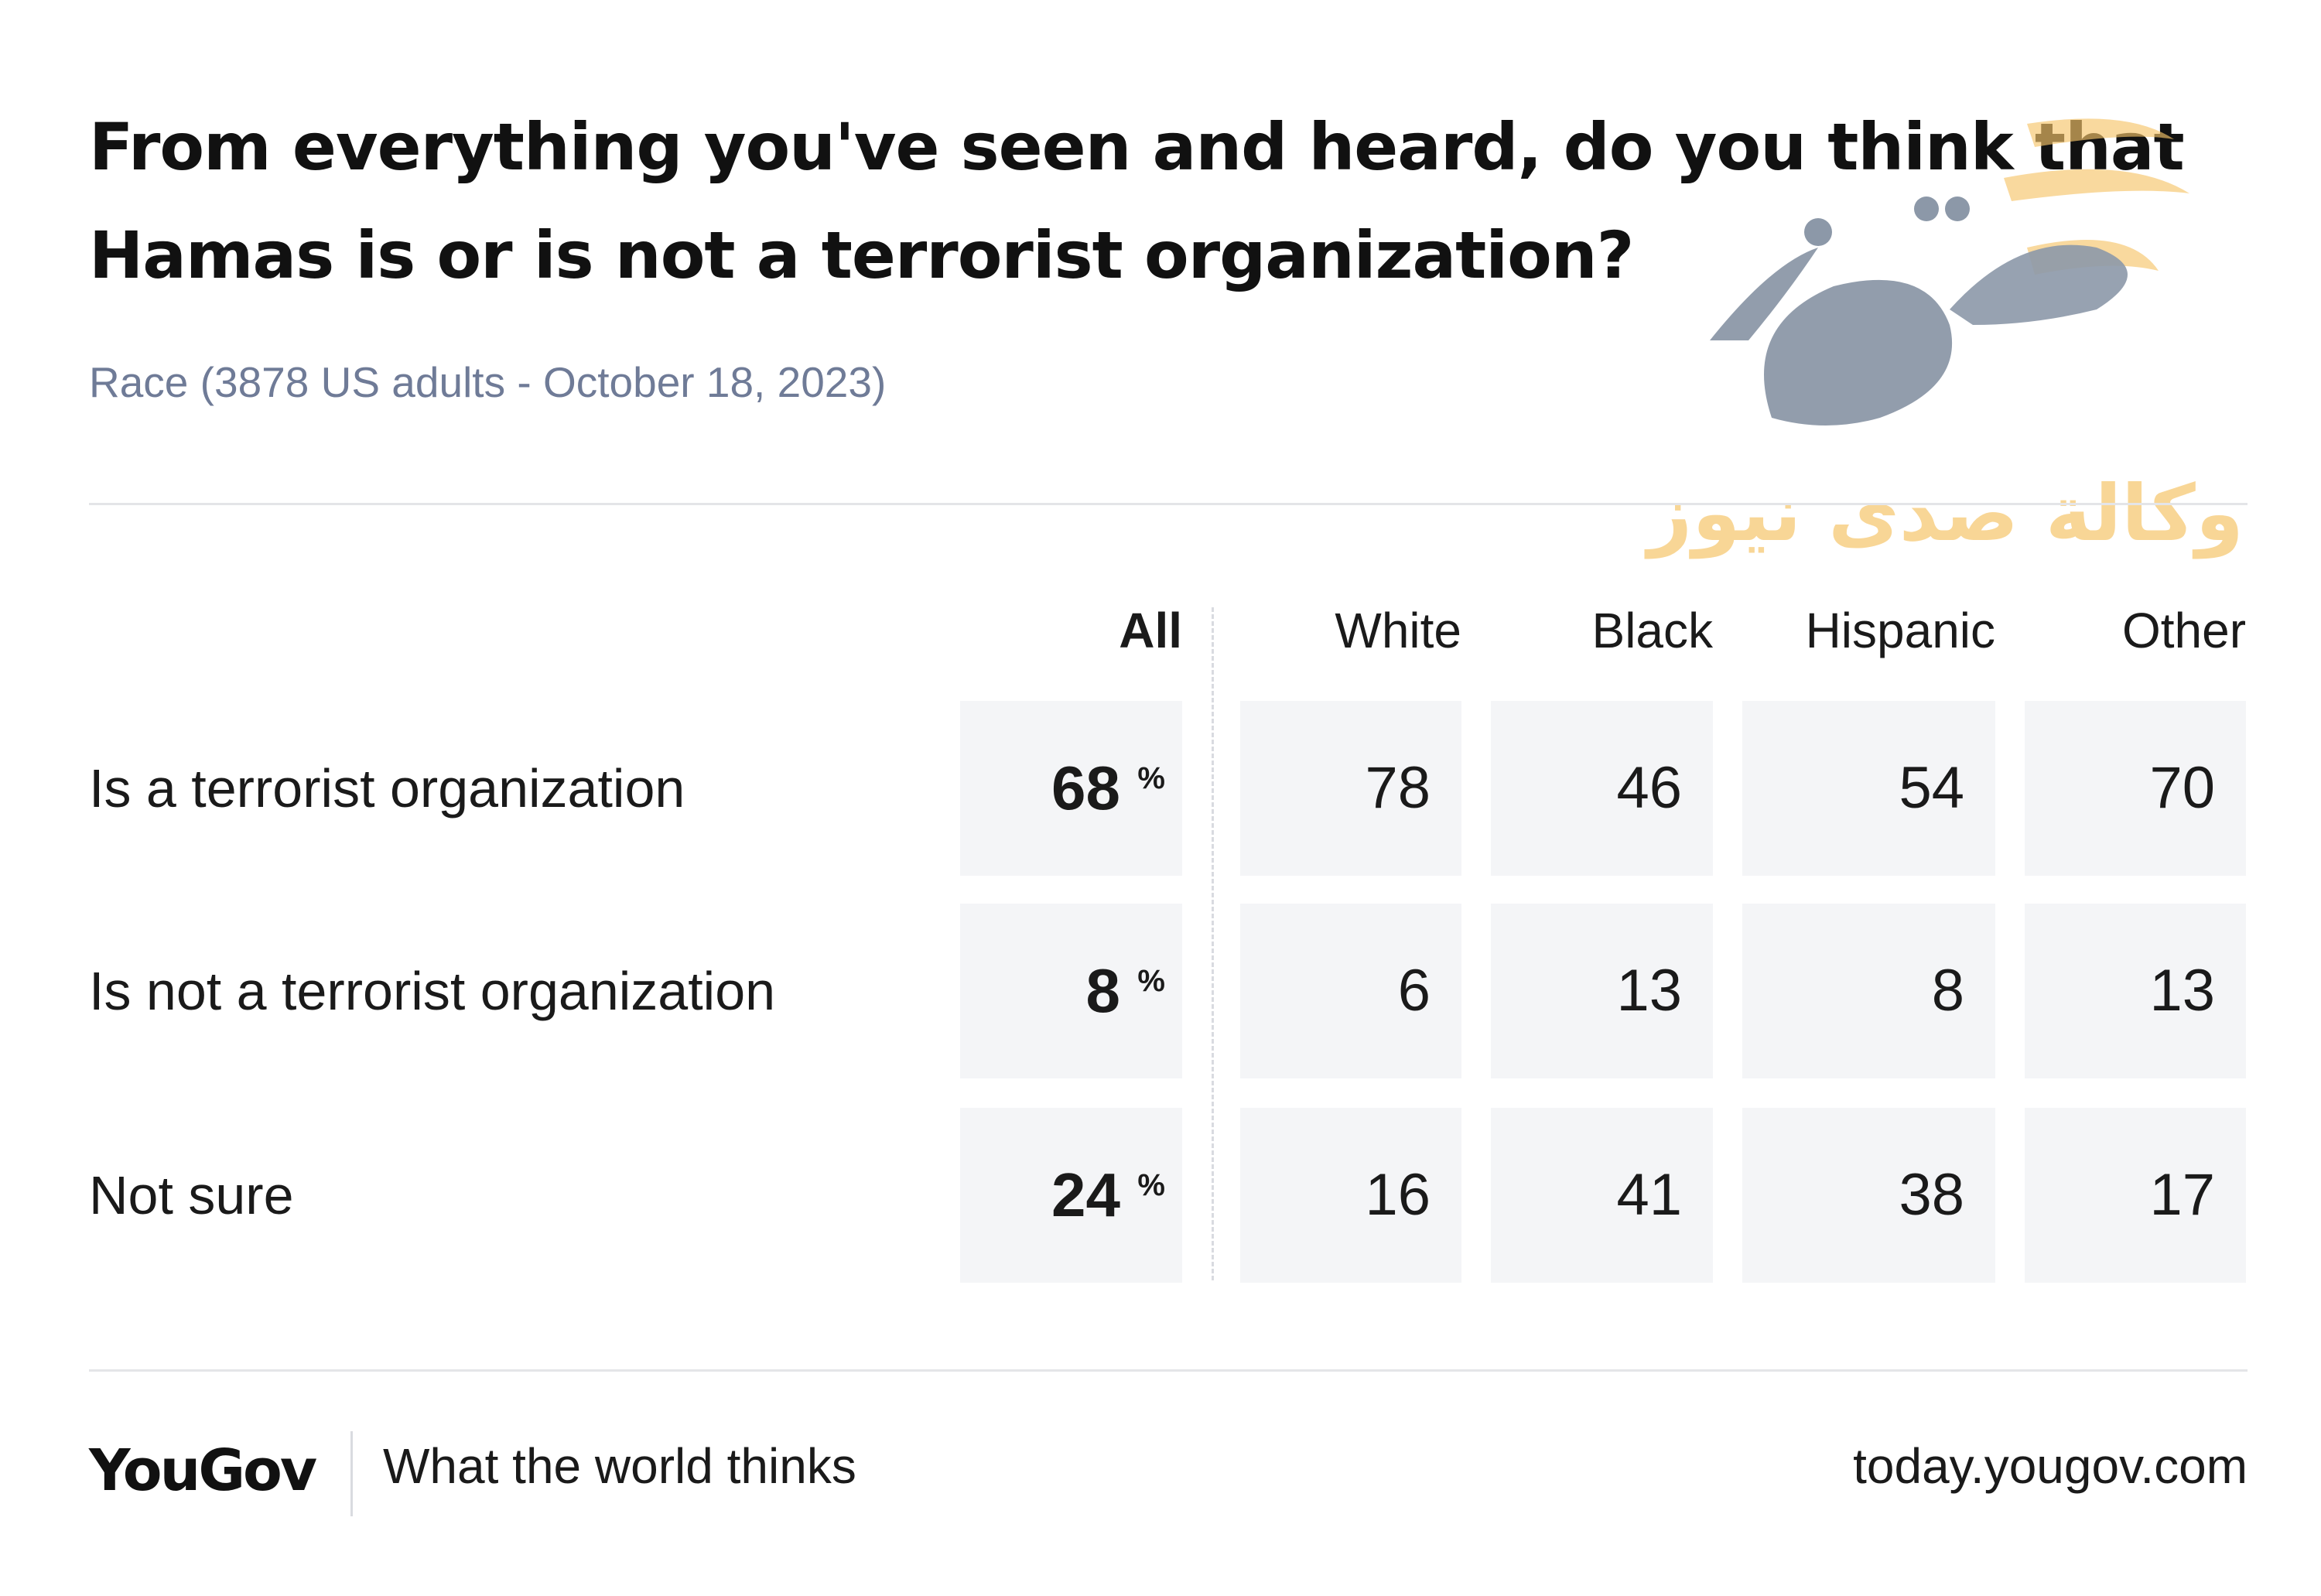  Describe the element at coordinates (351, 1473) in the screenshot. I see `footer-separator` at that location.